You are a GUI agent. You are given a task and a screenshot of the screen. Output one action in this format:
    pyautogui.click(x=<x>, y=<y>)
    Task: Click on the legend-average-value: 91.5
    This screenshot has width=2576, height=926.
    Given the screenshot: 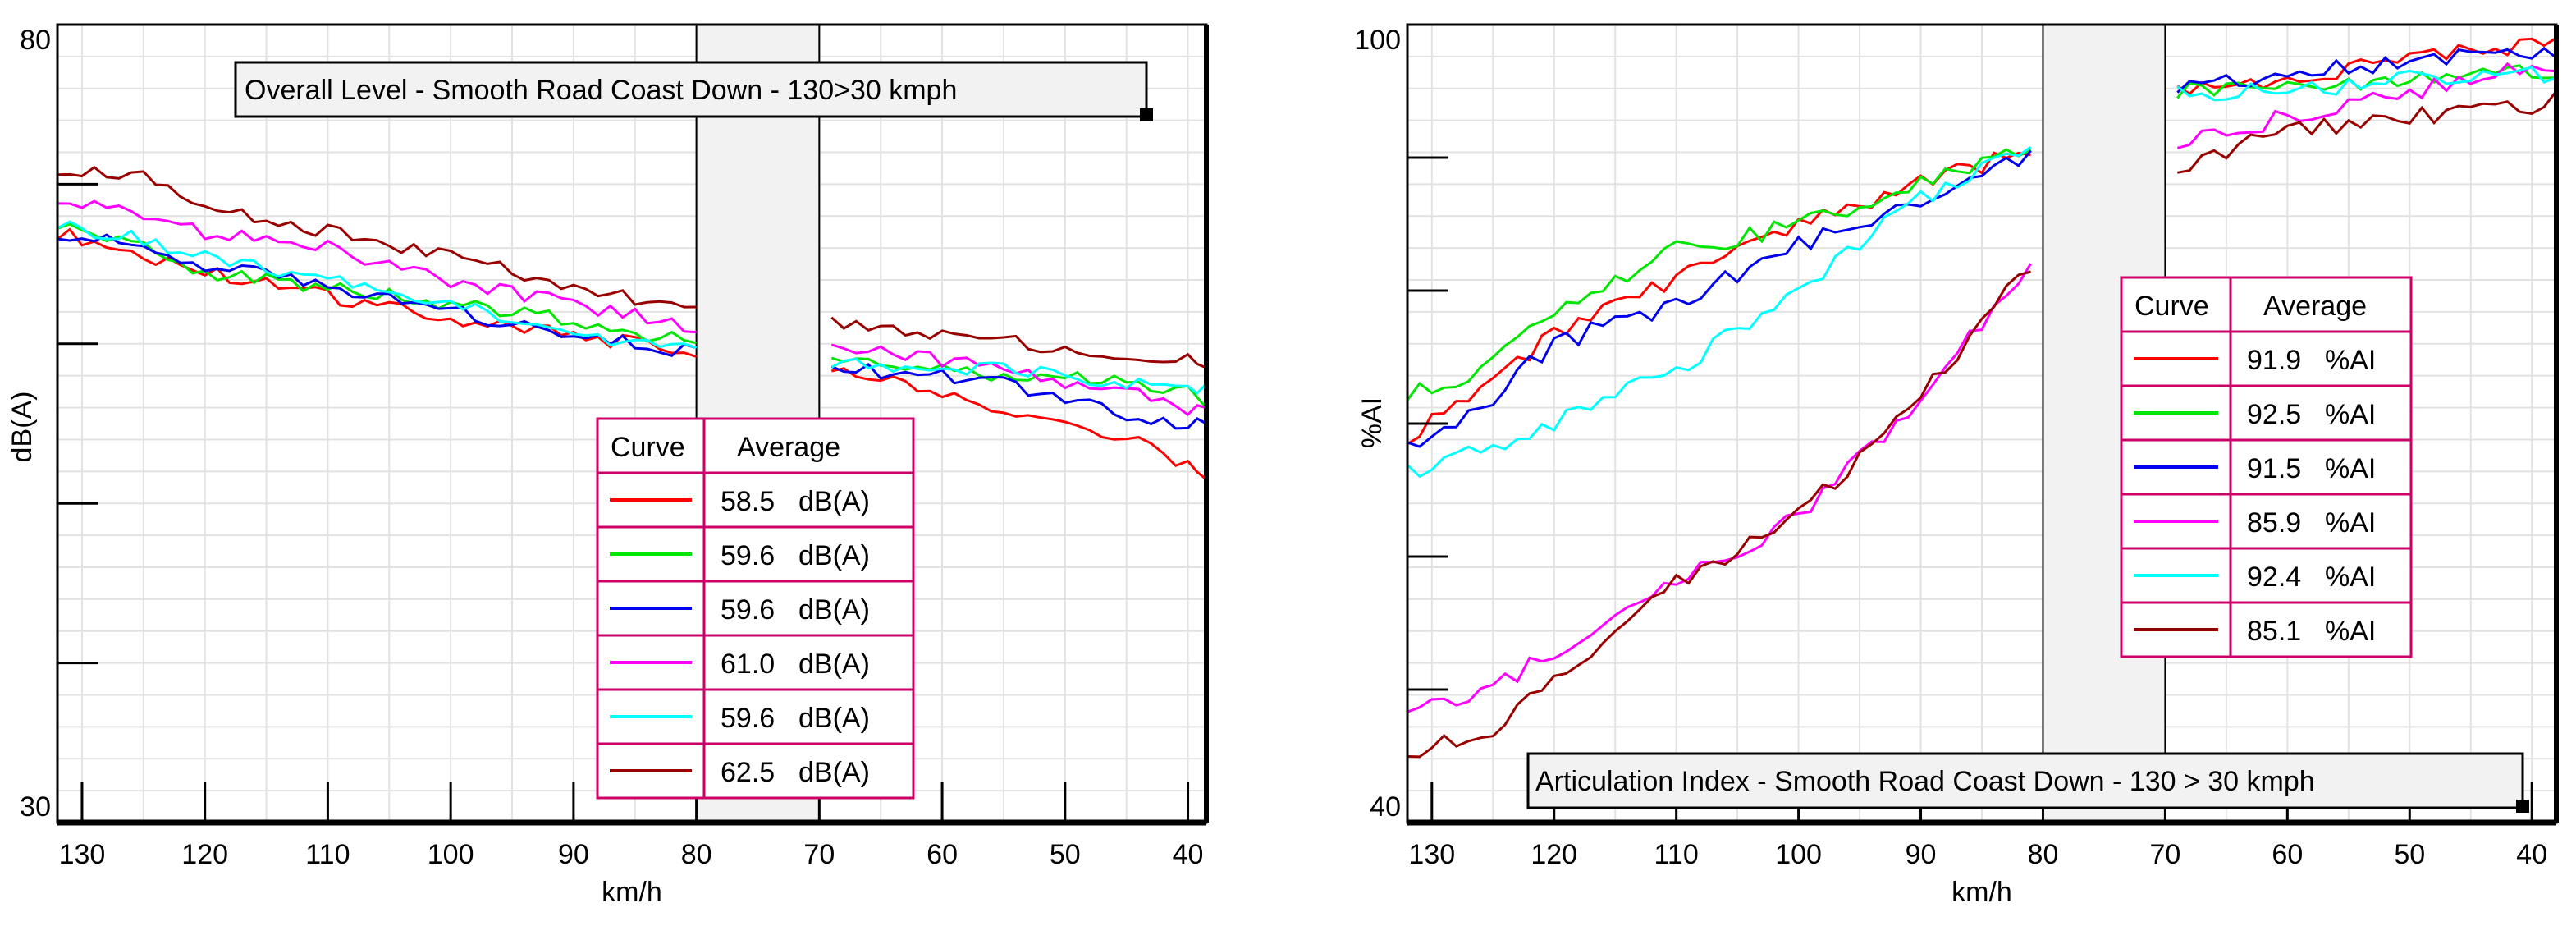 What is the action you would take?
    pyautogui.click(x=2274, y=468)
    